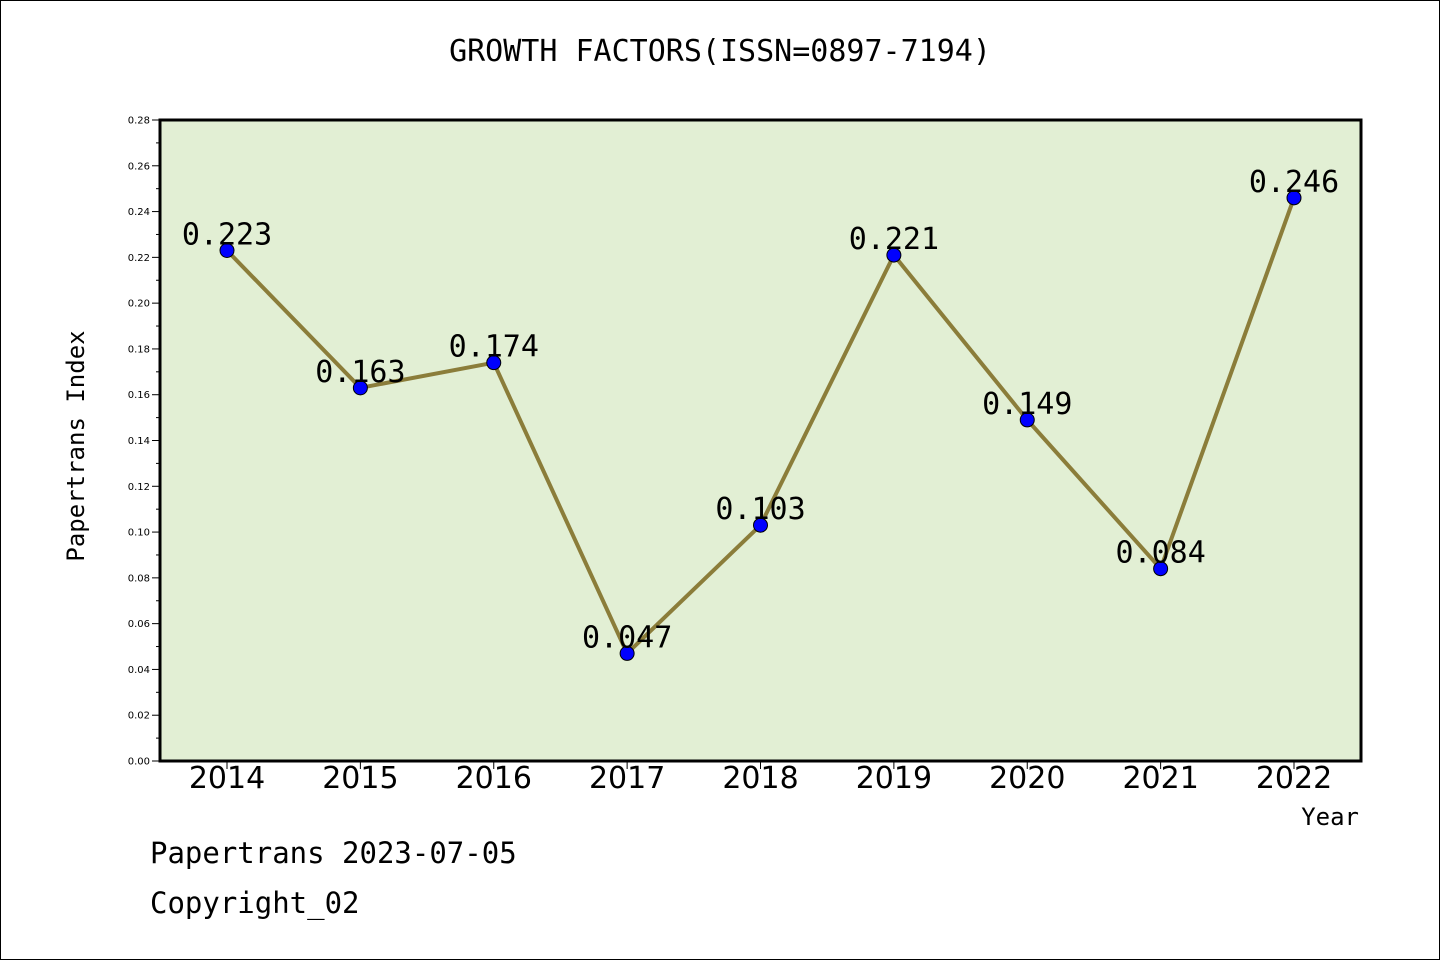 Image resolution: width=1440 pixels, height=960 pixels. Describe the element at coordinates (1330, 817) in the screenshot. I see `x-axis-title: Year` at that location.